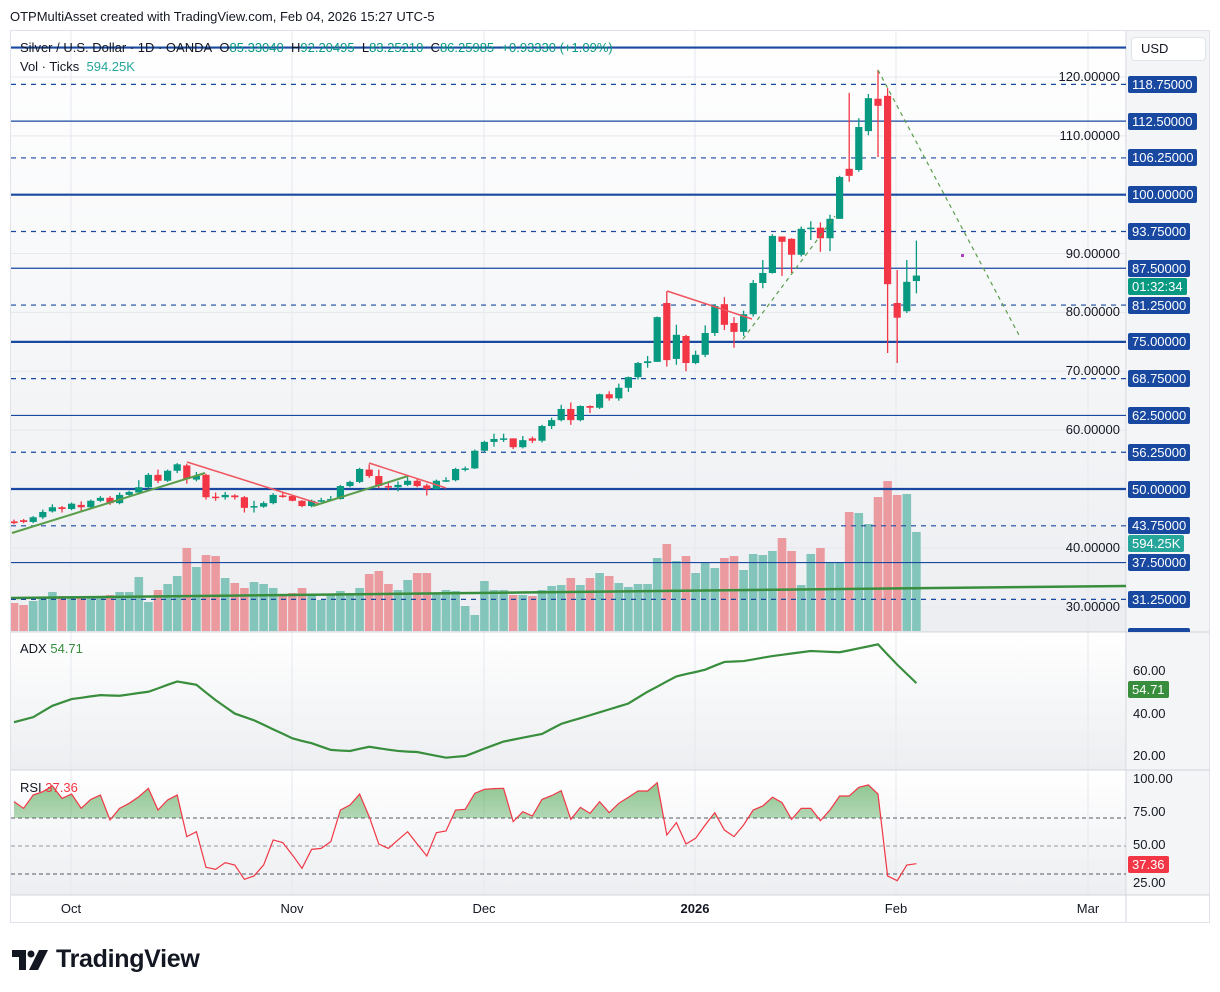 The width and height of the screenshot is (1220, 992). What do you see at coordinates (1148, 689) in the screenshot?
I see `adx-badge: 54.71` at bounding box center [1148, 689].